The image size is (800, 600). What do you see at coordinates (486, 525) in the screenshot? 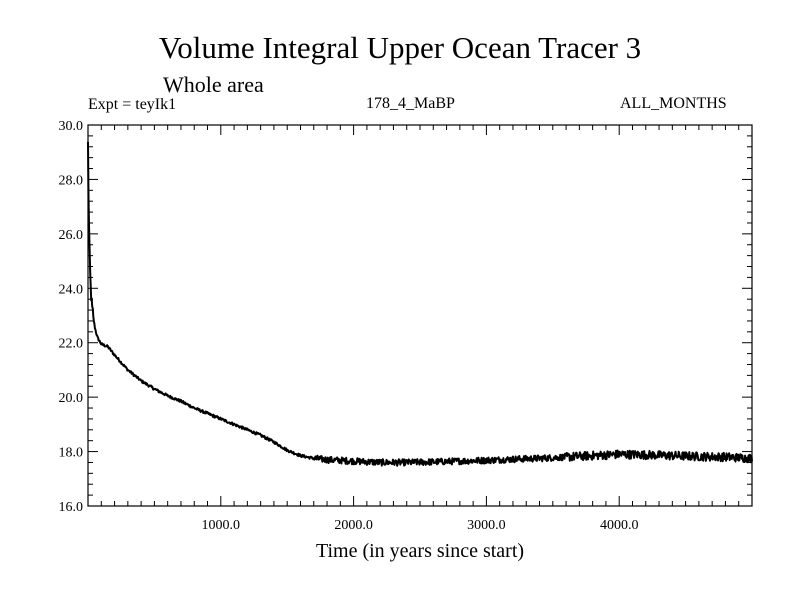
I see `x-tick-label: 3000.0` at bounding box center [486, 525].